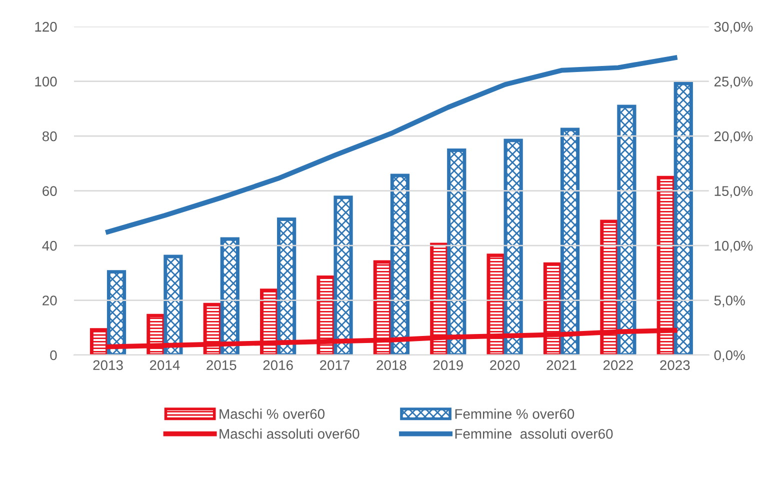 This screenshot has width=779, height=483. I want to click on legend-label: Femmine assoluti over60, so click(534, 433).